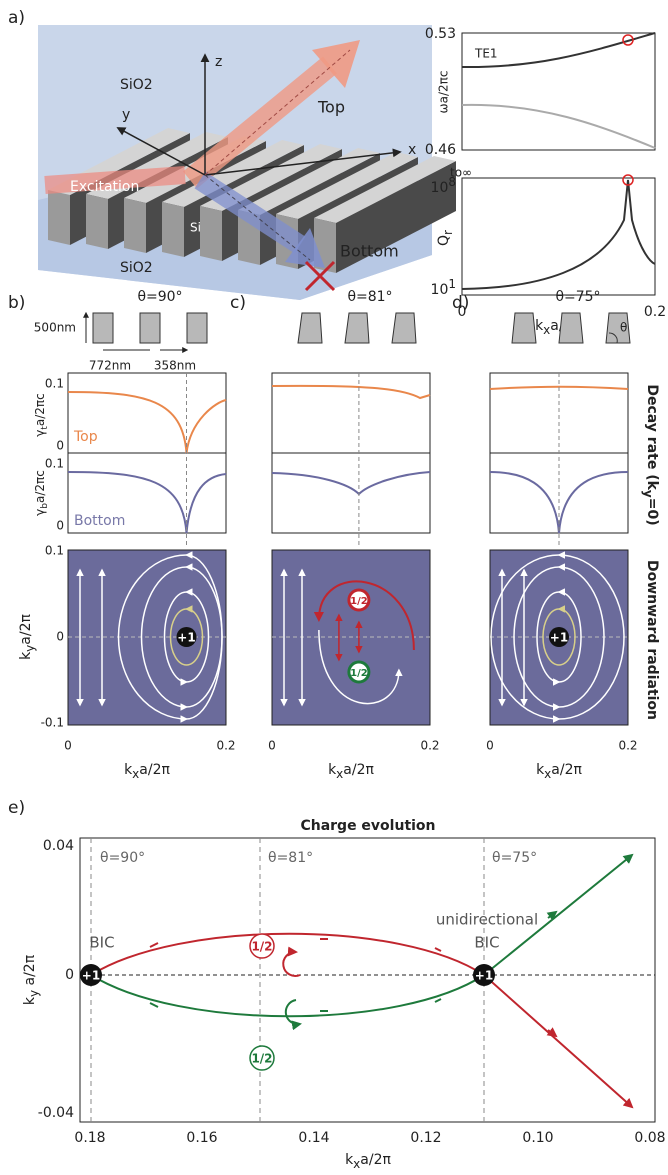  I want to click on label-main: Q, so click(444, 240).